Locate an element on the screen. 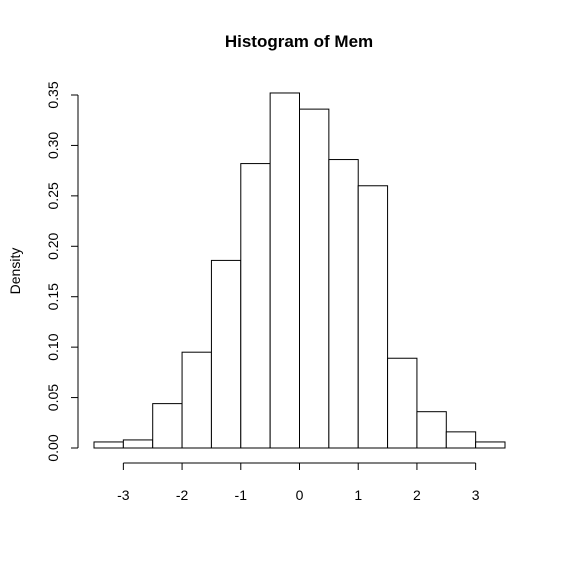 The width and height of the screenshot is (562, 561). y-tick-label: 0.00 is located at coordinates (53, 447).